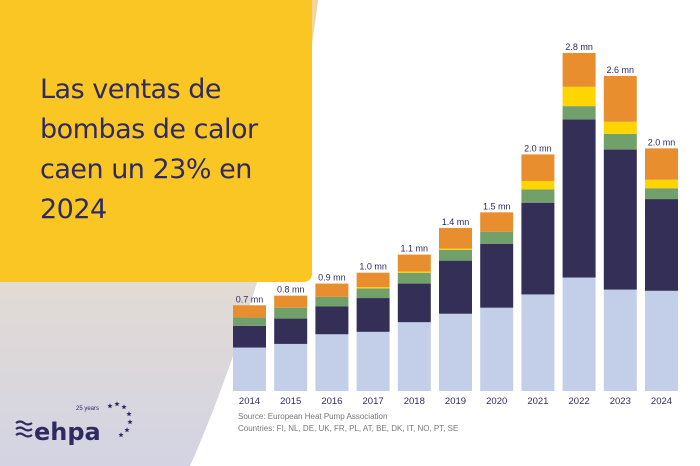 This screenshot has height=466, width=700. Describe the element at coordinates (120, 419) in the screenshot. I see `stars-icon` at that location.